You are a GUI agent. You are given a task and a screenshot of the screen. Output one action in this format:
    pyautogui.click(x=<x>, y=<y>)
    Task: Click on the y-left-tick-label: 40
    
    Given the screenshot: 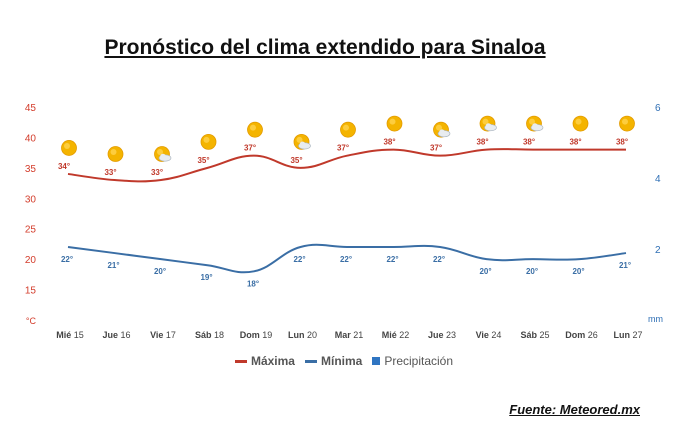 What is the action you would take?
    pyautogui.click(x=31, y=138)
    